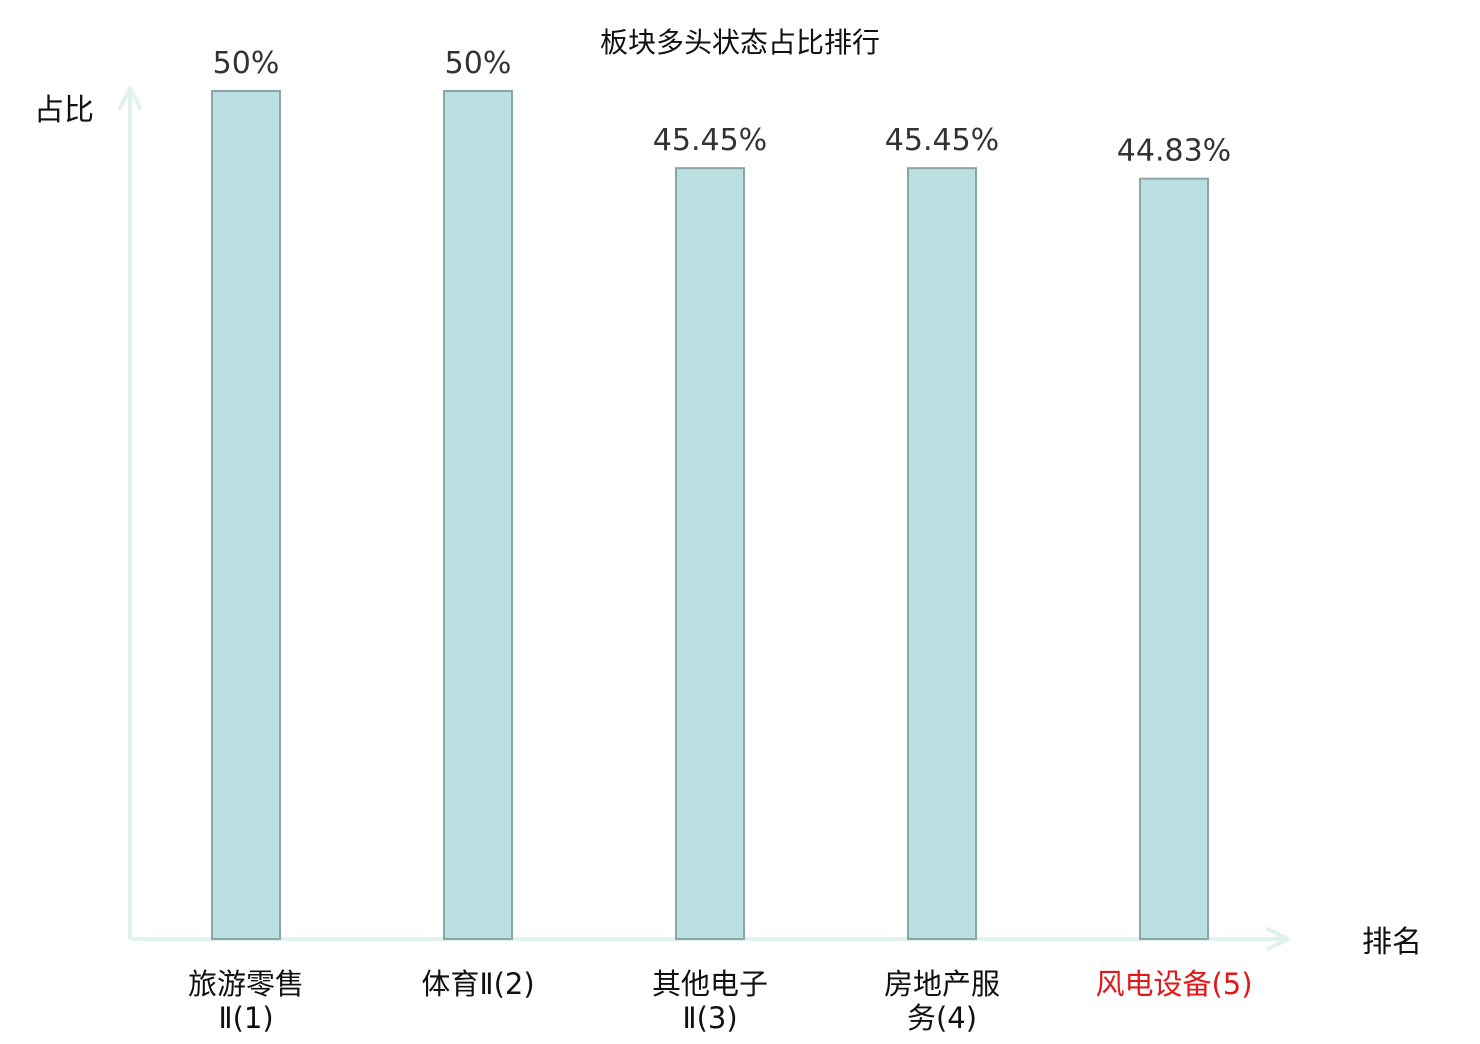 The height and width of the screenshot is (1044, 1480). Describe the element at coordinates (942, 1018) in the screenshot. I see `category-tick-label: 务(4)` at that location.